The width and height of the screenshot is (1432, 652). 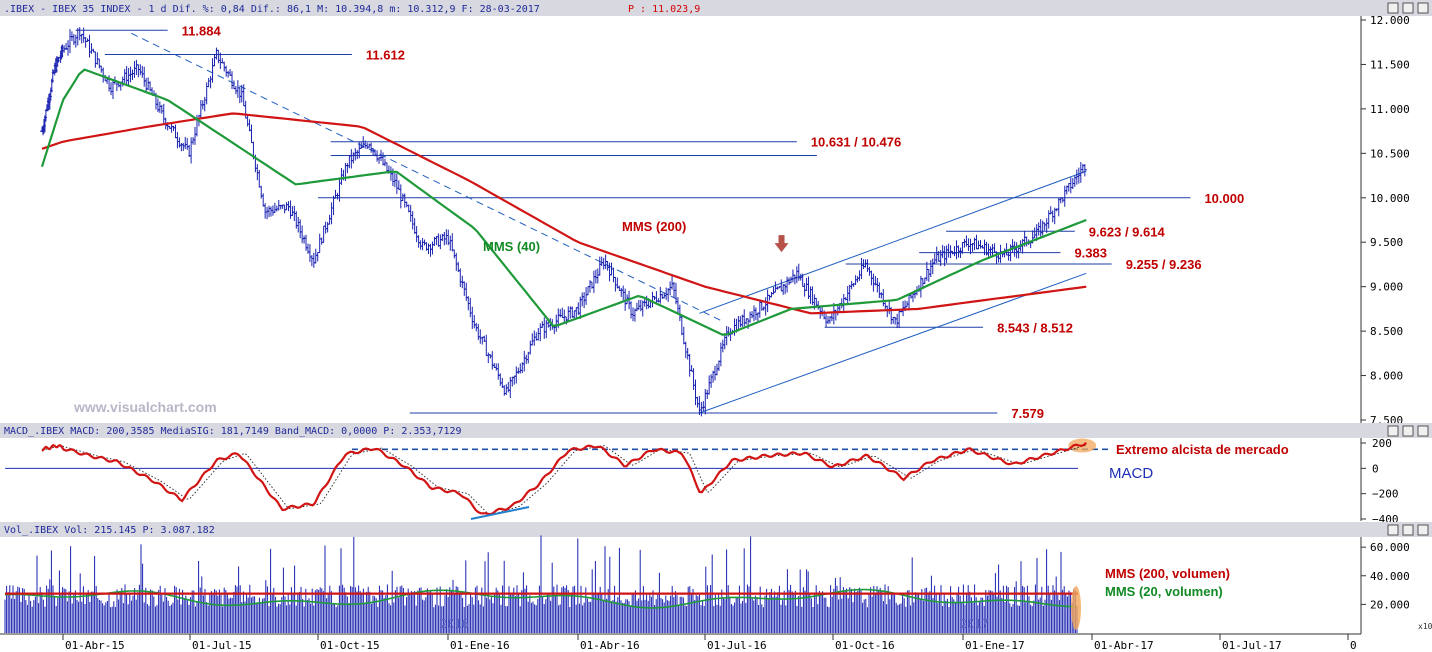 What do you see at coordinates (1393, 8) in the screenshot?
I see `minimize-button` at bounding box center [1393, 8].